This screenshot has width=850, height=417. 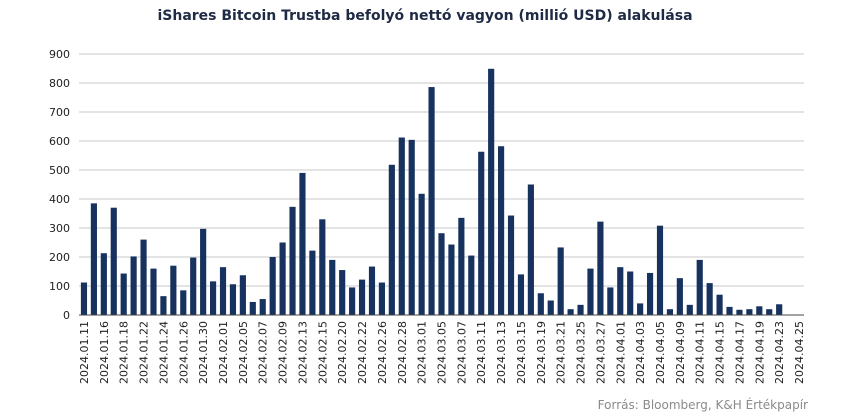 What do you see at coordinates (342, 352) in the screenshot?
I see `x-tick-label: 2024.02.20` at bounding box center [342, 352].